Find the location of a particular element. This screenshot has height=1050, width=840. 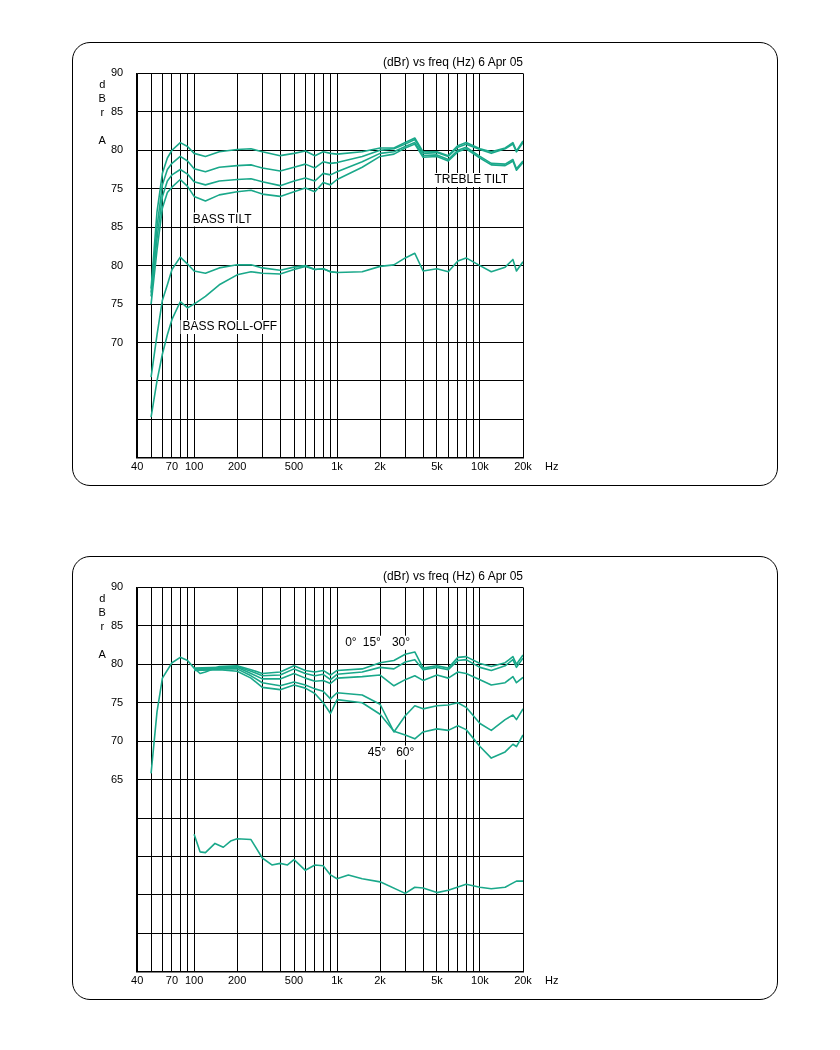

annotation: 15° is located at coordinates (372, 642).